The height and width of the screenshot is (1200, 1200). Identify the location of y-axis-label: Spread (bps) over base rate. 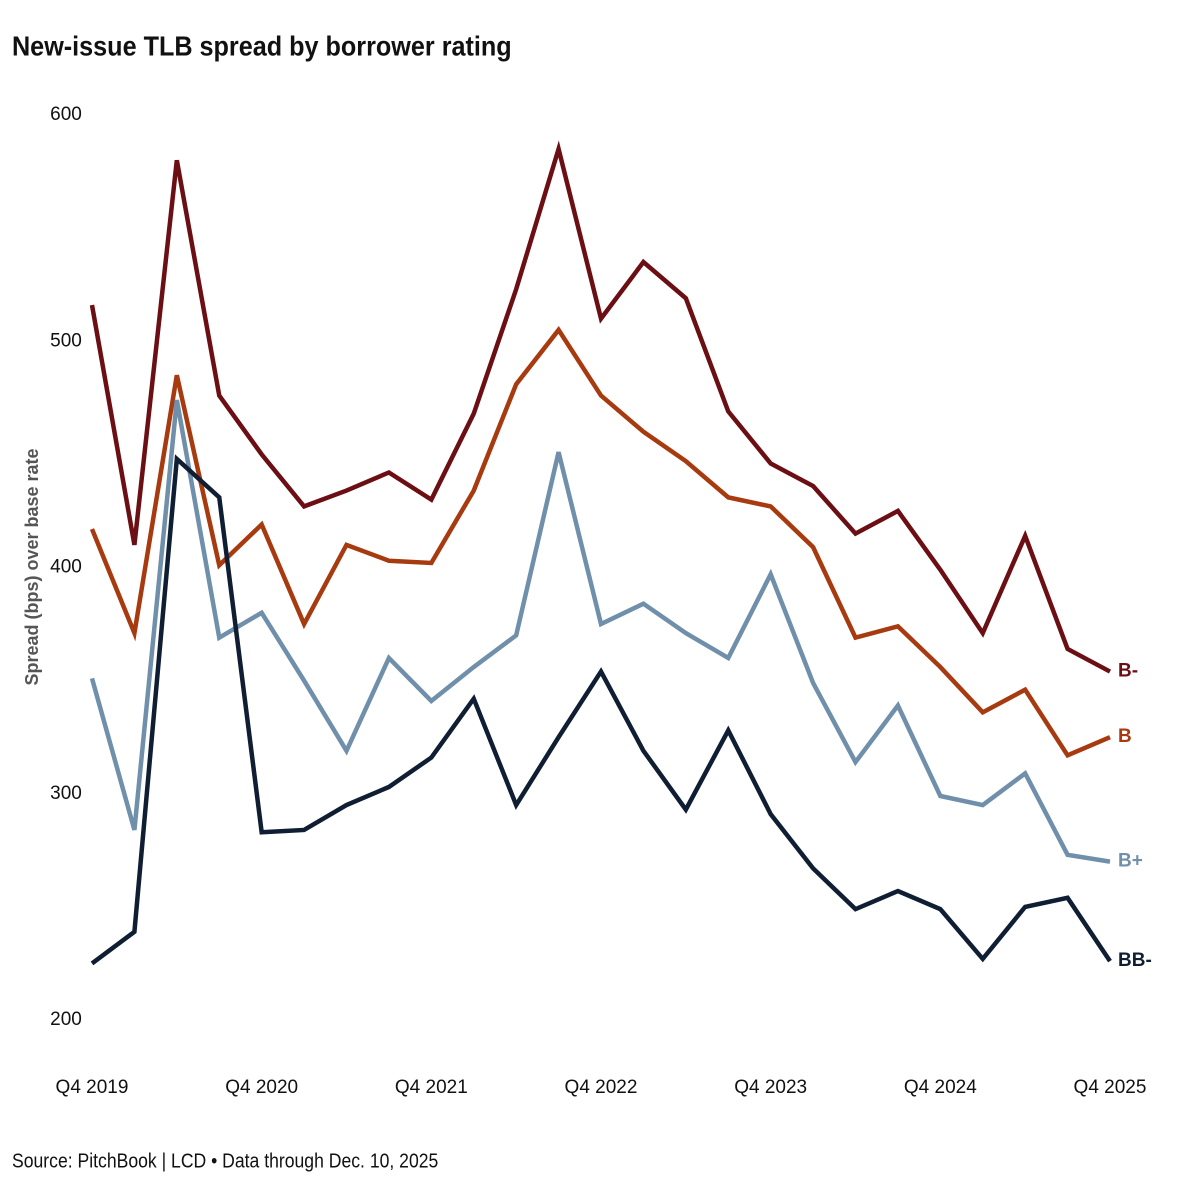
(32, 566).